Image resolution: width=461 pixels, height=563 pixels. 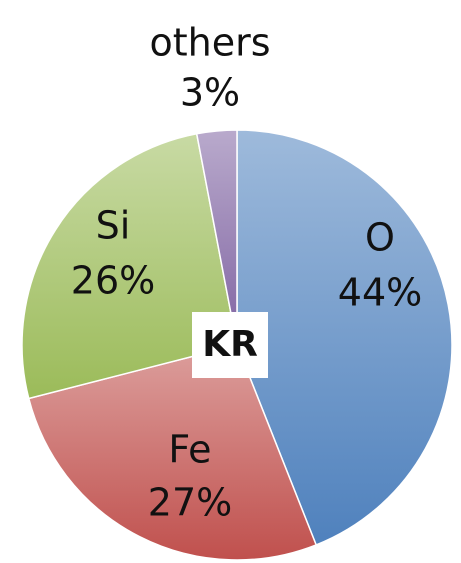 I want to click on value-label: 3%, so click(x=210, y=93).